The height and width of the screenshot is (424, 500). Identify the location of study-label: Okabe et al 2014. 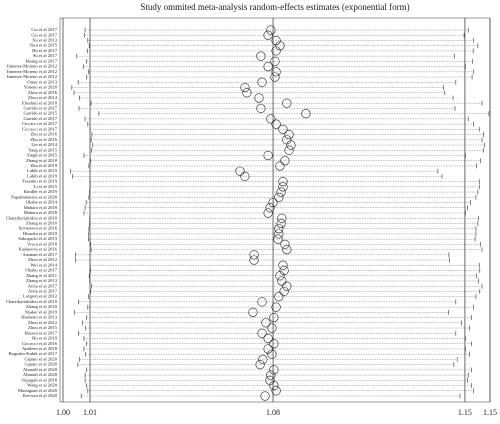
(42, 202).